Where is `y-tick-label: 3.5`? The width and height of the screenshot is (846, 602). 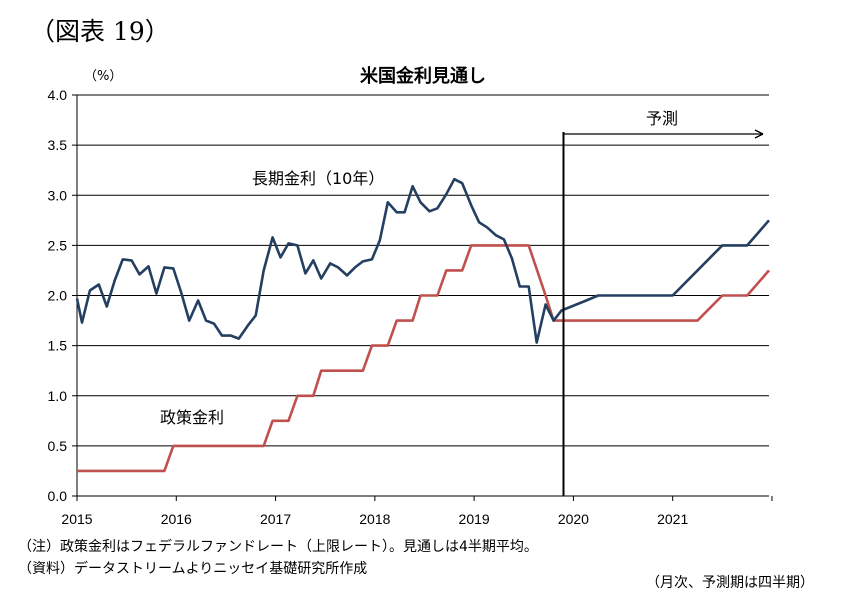 y-tick-label: 3.5 is located at coordinates (58, 145).